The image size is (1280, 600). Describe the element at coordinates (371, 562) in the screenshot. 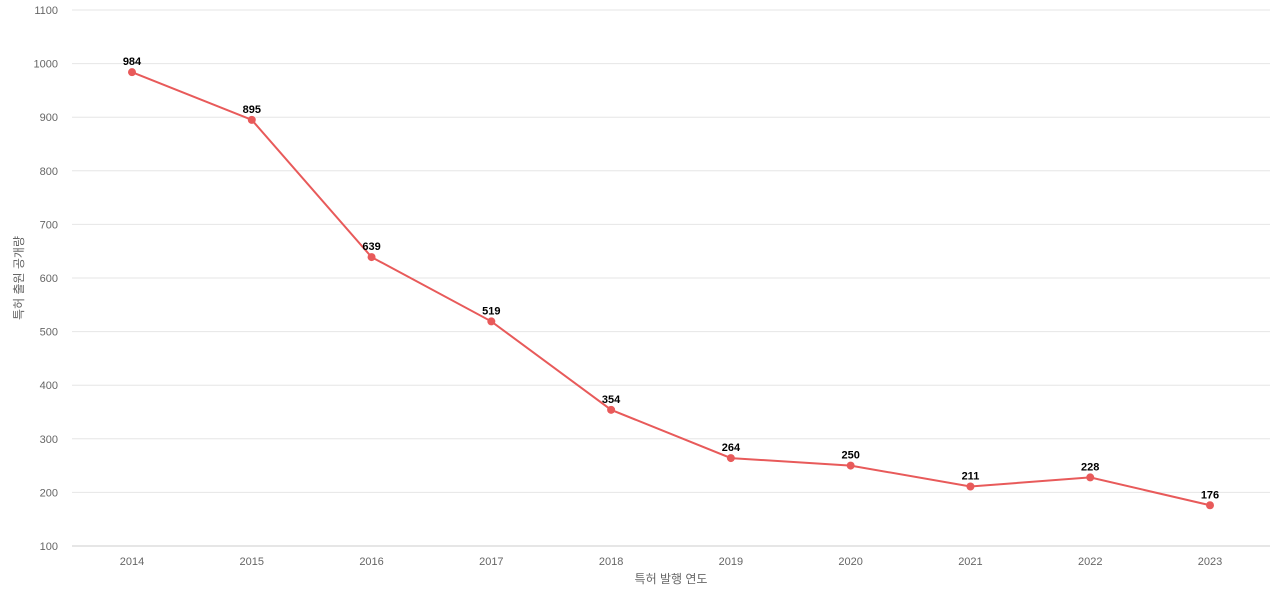

I see `x-tick-label: 2016` at that location.